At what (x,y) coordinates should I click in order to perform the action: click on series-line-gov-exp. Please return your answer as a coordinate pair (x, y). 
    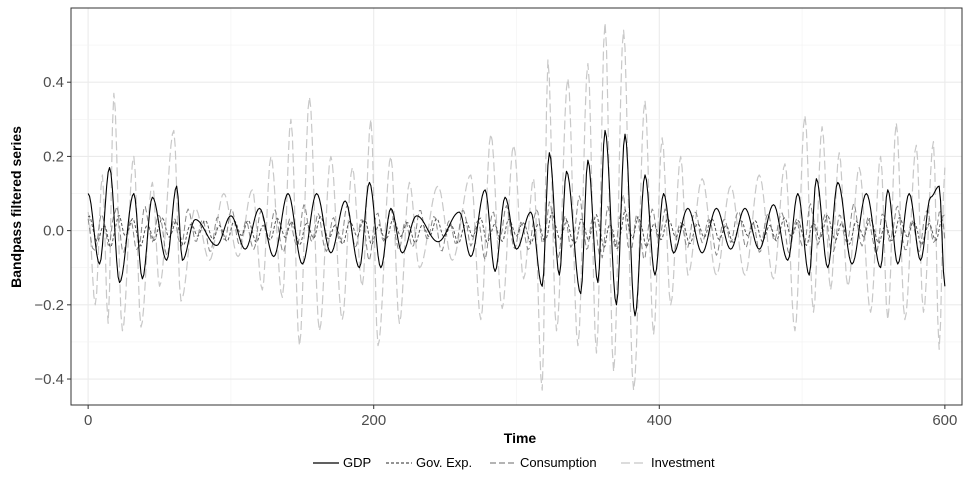
    Looking at the image, I should click on (516, 229).